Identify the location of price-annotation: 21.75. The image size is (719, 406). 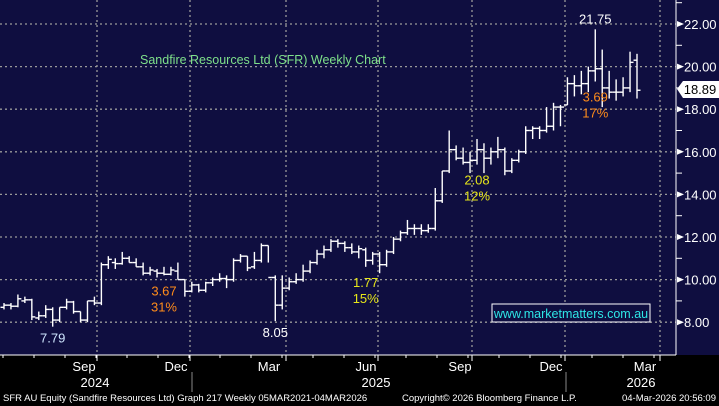
(595, 18).